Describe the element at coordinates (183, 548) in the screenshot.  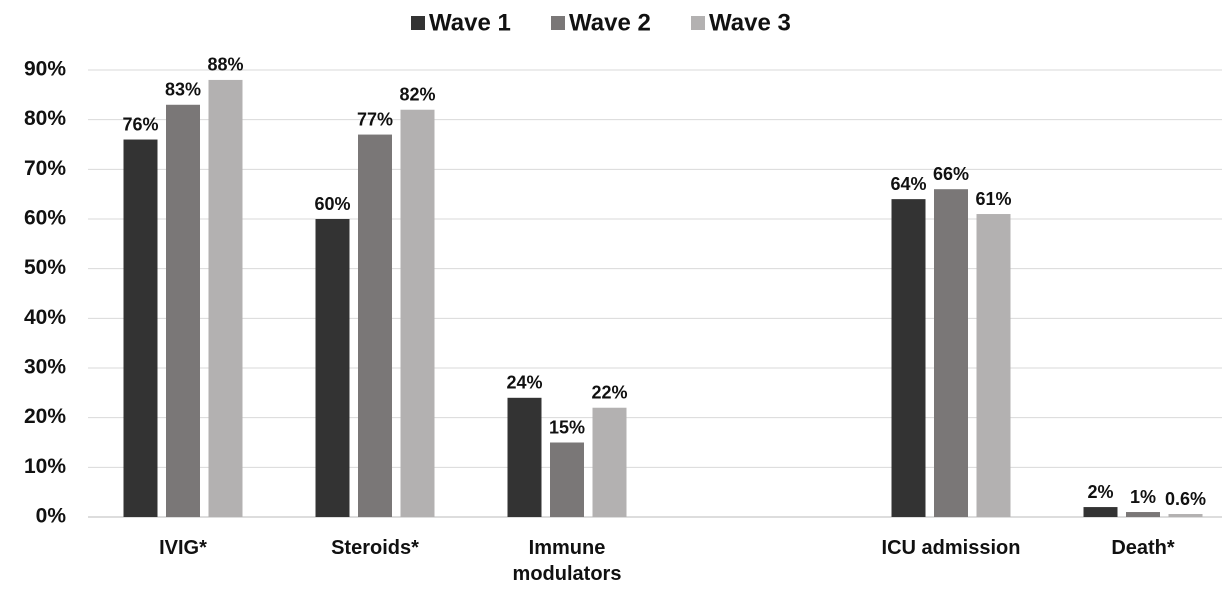
I see `x-tick-label: IVIG*` at that location.